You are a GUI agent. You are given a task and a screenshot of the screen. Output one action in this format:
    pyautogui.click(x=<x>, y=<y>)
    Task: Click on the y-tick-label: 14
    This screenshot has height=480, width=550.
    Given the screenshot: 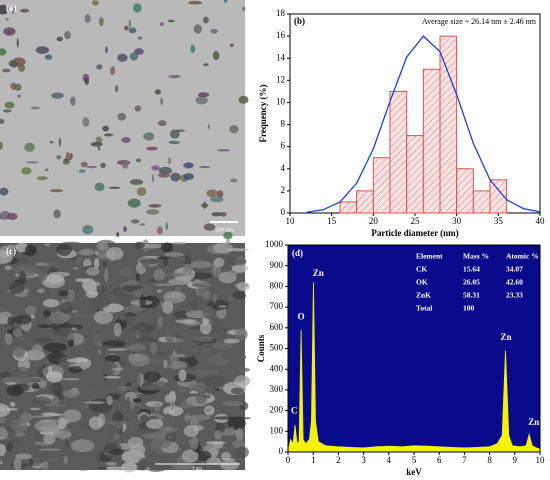 What is the action you would take?
    pyautogui.click(x=281, y=57)
    